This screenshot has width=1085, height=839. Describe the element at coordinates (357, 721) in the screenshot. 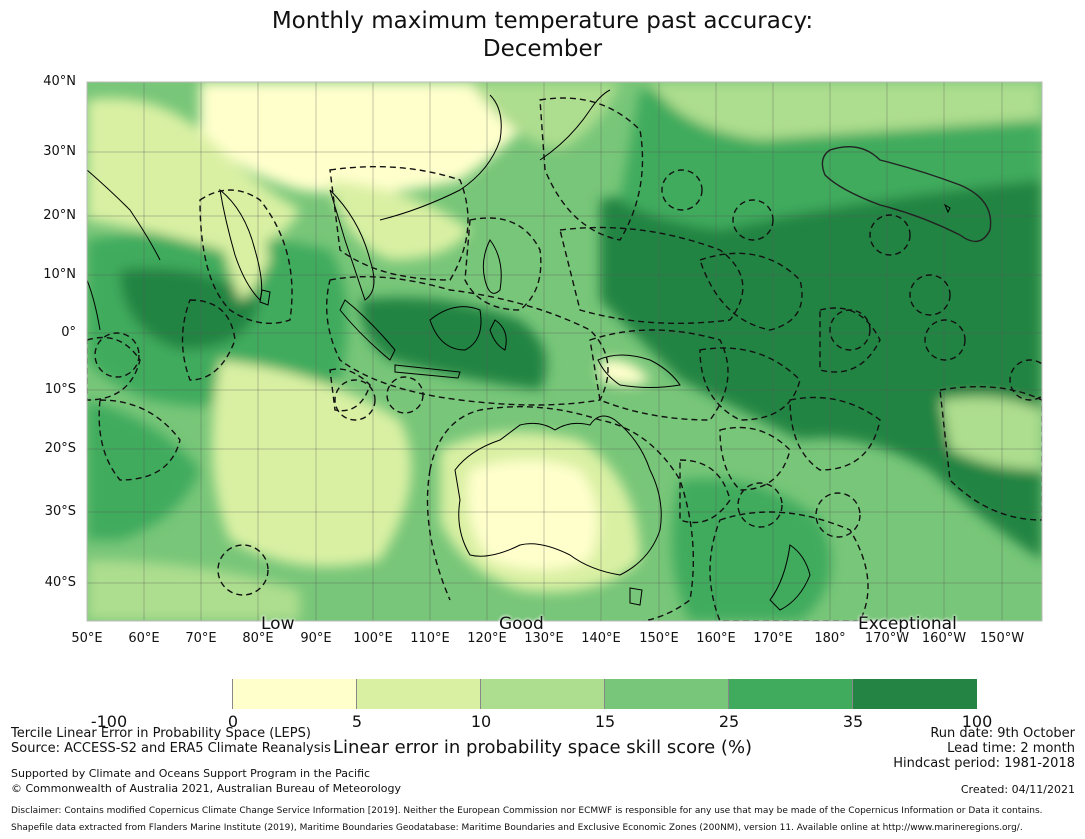

I see `colorbar-tick: 5` at that location.